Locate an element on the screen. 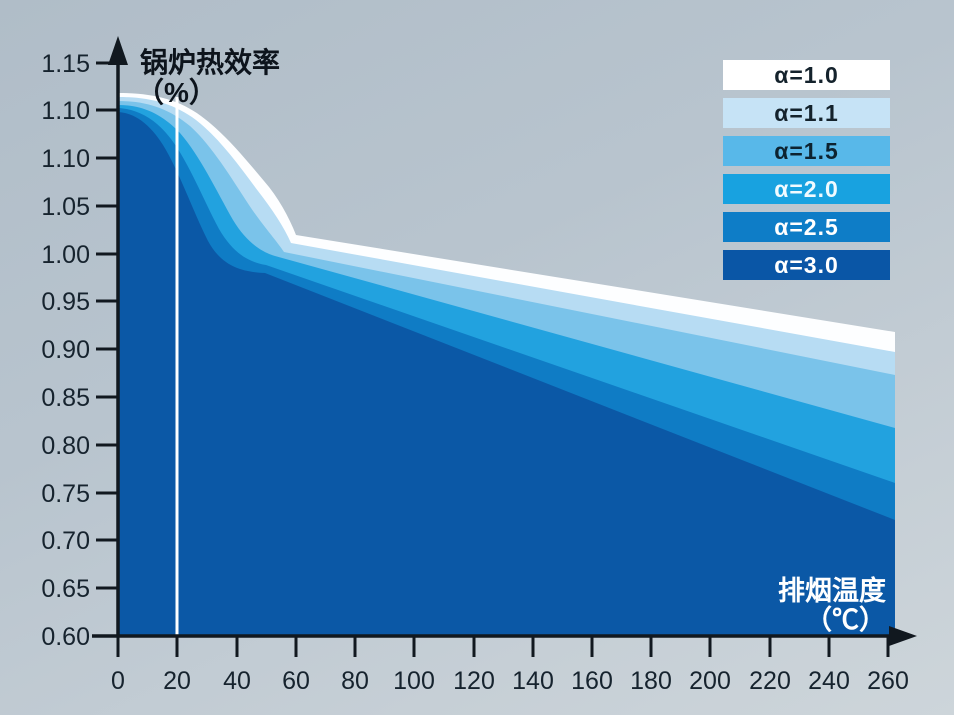 This screenshot has width=954, height=715. x-tick-label: 140 is located at coordinates (533, 681).